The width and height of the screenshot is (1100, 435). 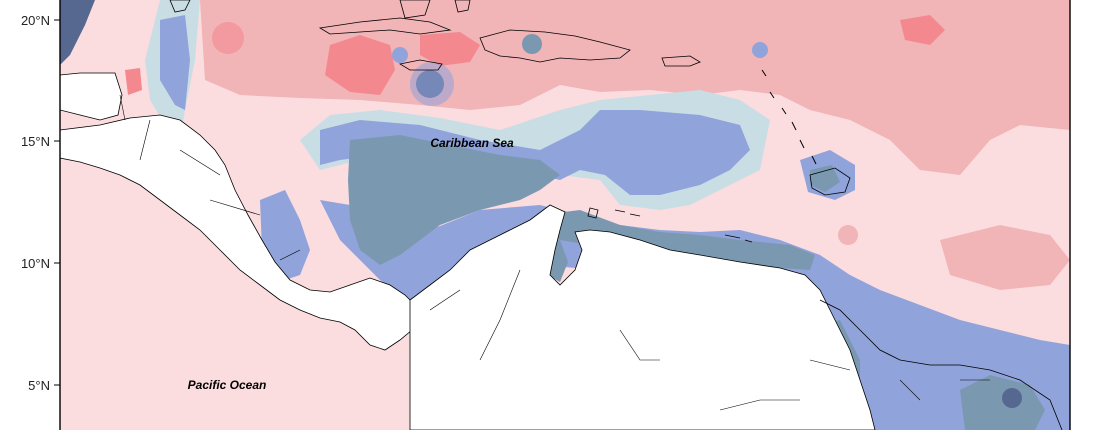 I want to click on left-margin, so click(x=30, y=215).